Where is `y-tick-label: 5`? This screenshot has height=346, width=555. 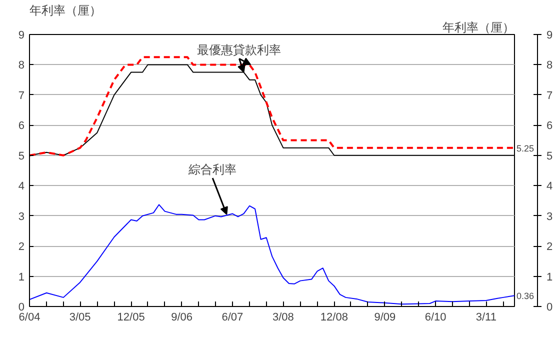 y-tick-label: 5 is located at coordinates (21, 156).